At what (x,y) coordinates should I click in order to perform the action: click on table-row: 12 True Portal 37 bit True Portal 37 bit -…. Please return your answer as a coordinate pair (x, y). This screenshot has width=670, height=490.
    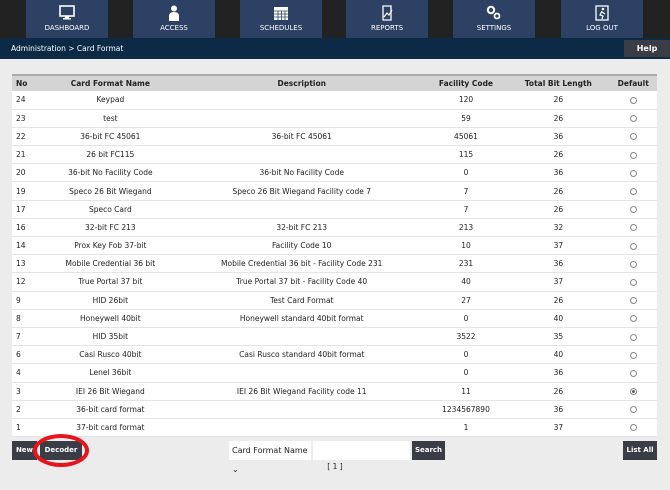
    Looking at the image, I should click on (334, 282).